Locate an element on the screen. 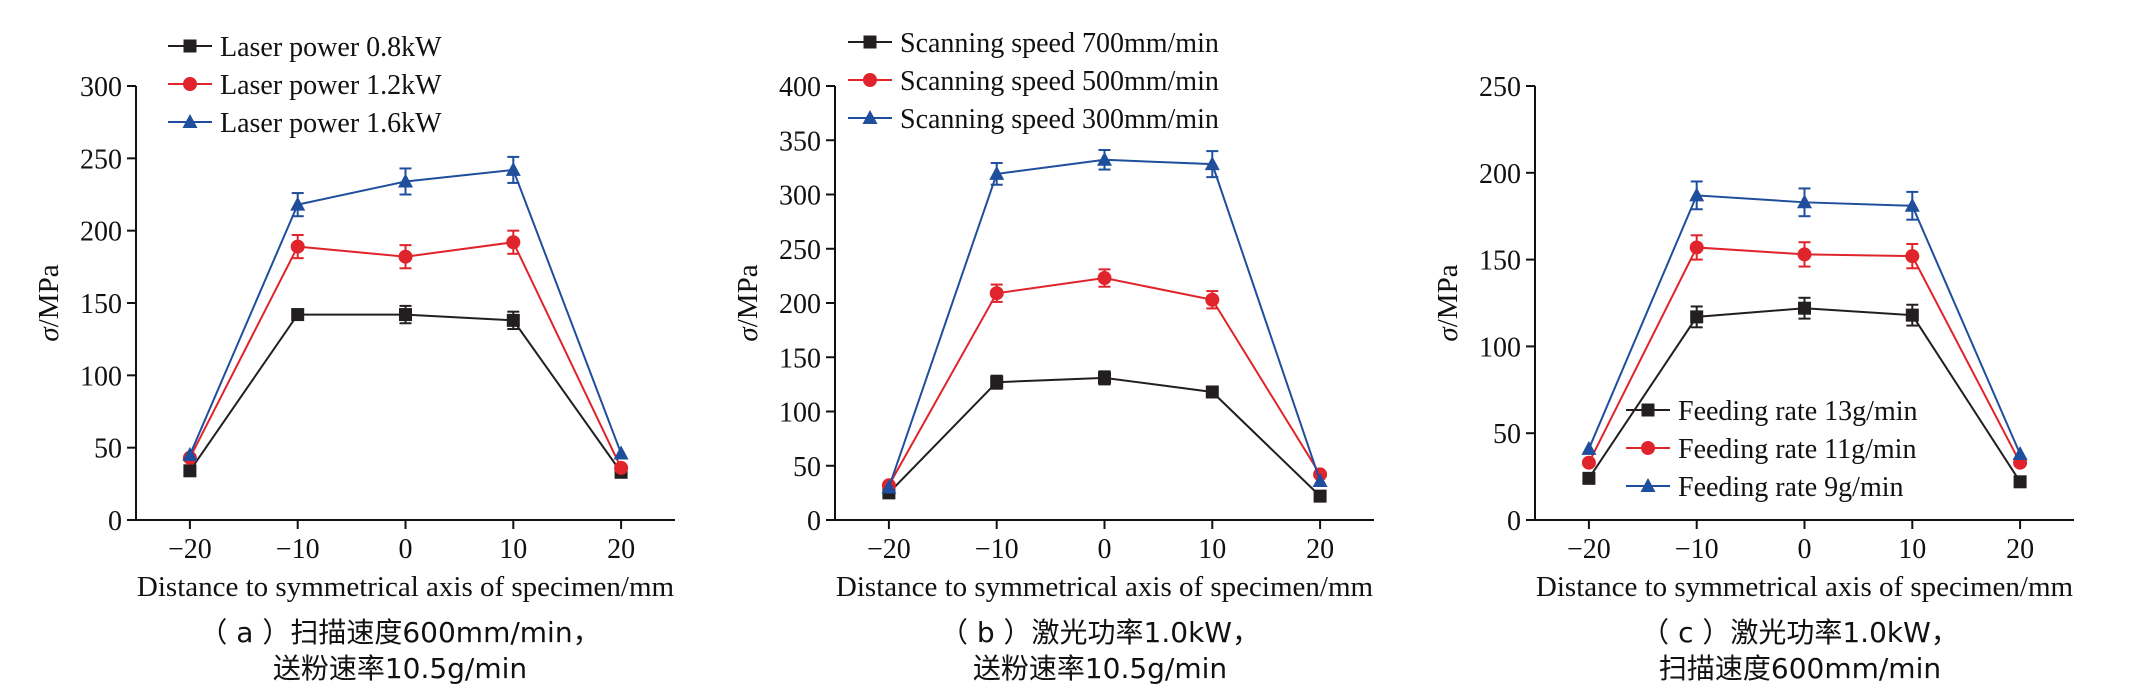 This screenshot has height=699, width=2146. legend-label: Laser power 0.8kW is located at coordinates (331, 47).